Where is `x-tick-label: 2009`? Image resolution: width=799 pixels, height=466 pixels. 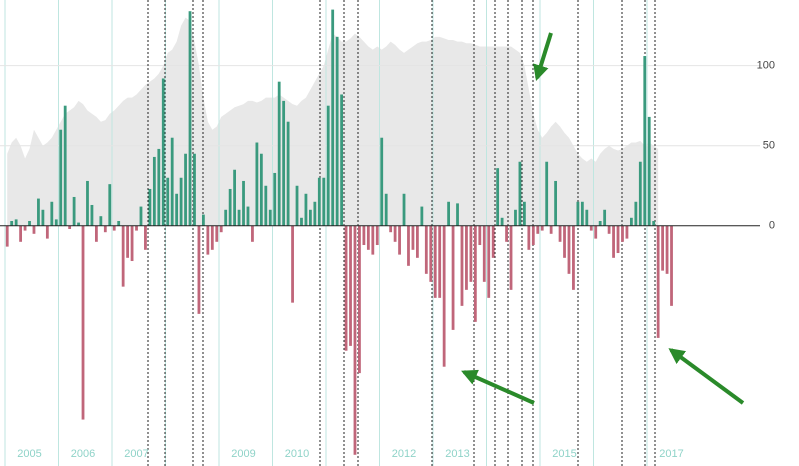
x-tick-label: 2009 is located at coordinates (243, 454).